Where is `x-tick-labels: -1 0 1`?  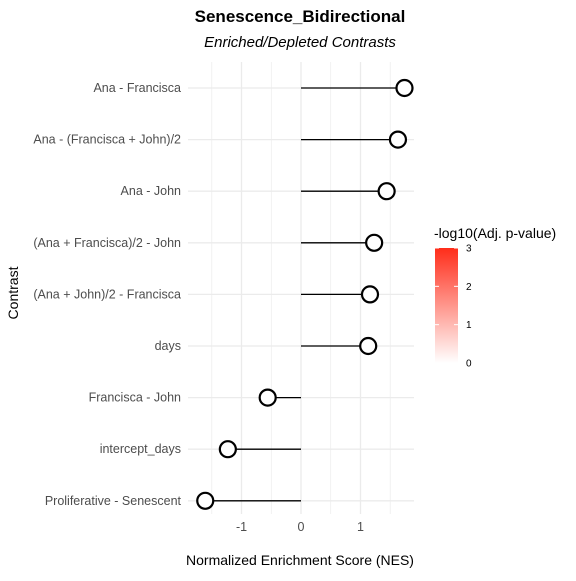 x-tick-labels: -1 0 1 is located at coordinates (300, 527).